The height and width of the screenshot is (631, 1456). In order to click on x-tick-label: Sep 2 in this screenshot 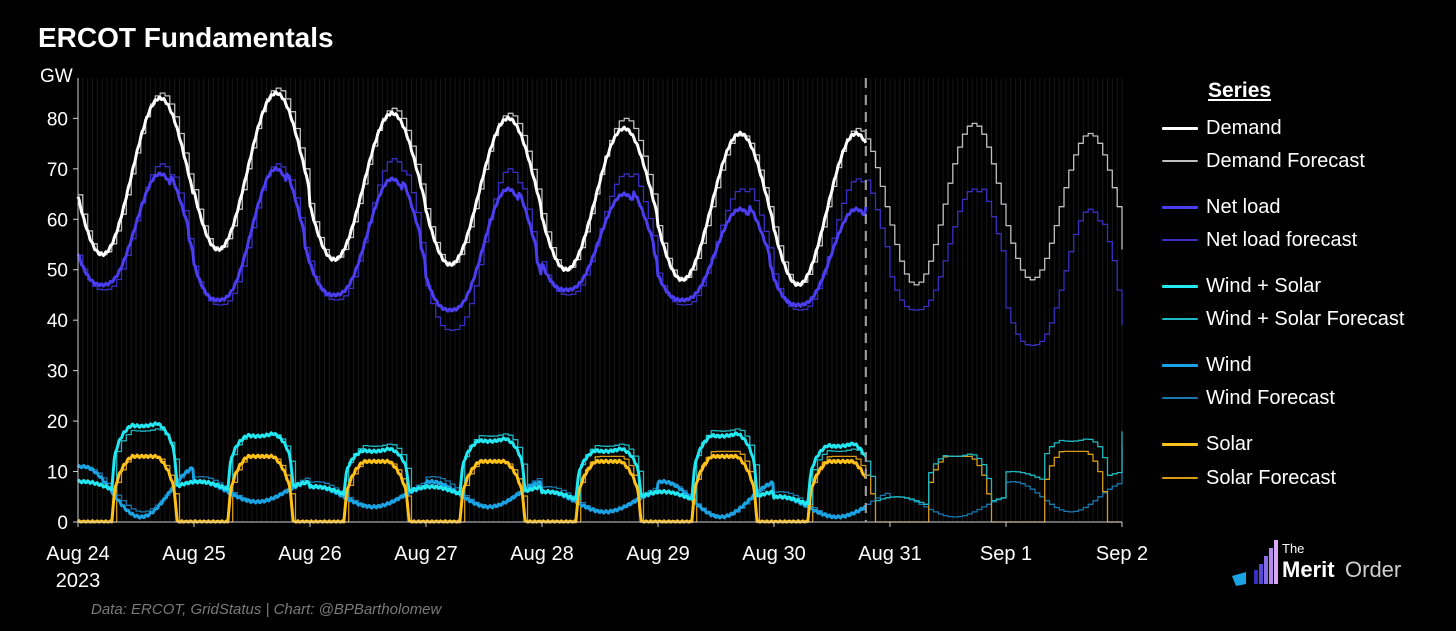, I will do `click(1122, 554)`.